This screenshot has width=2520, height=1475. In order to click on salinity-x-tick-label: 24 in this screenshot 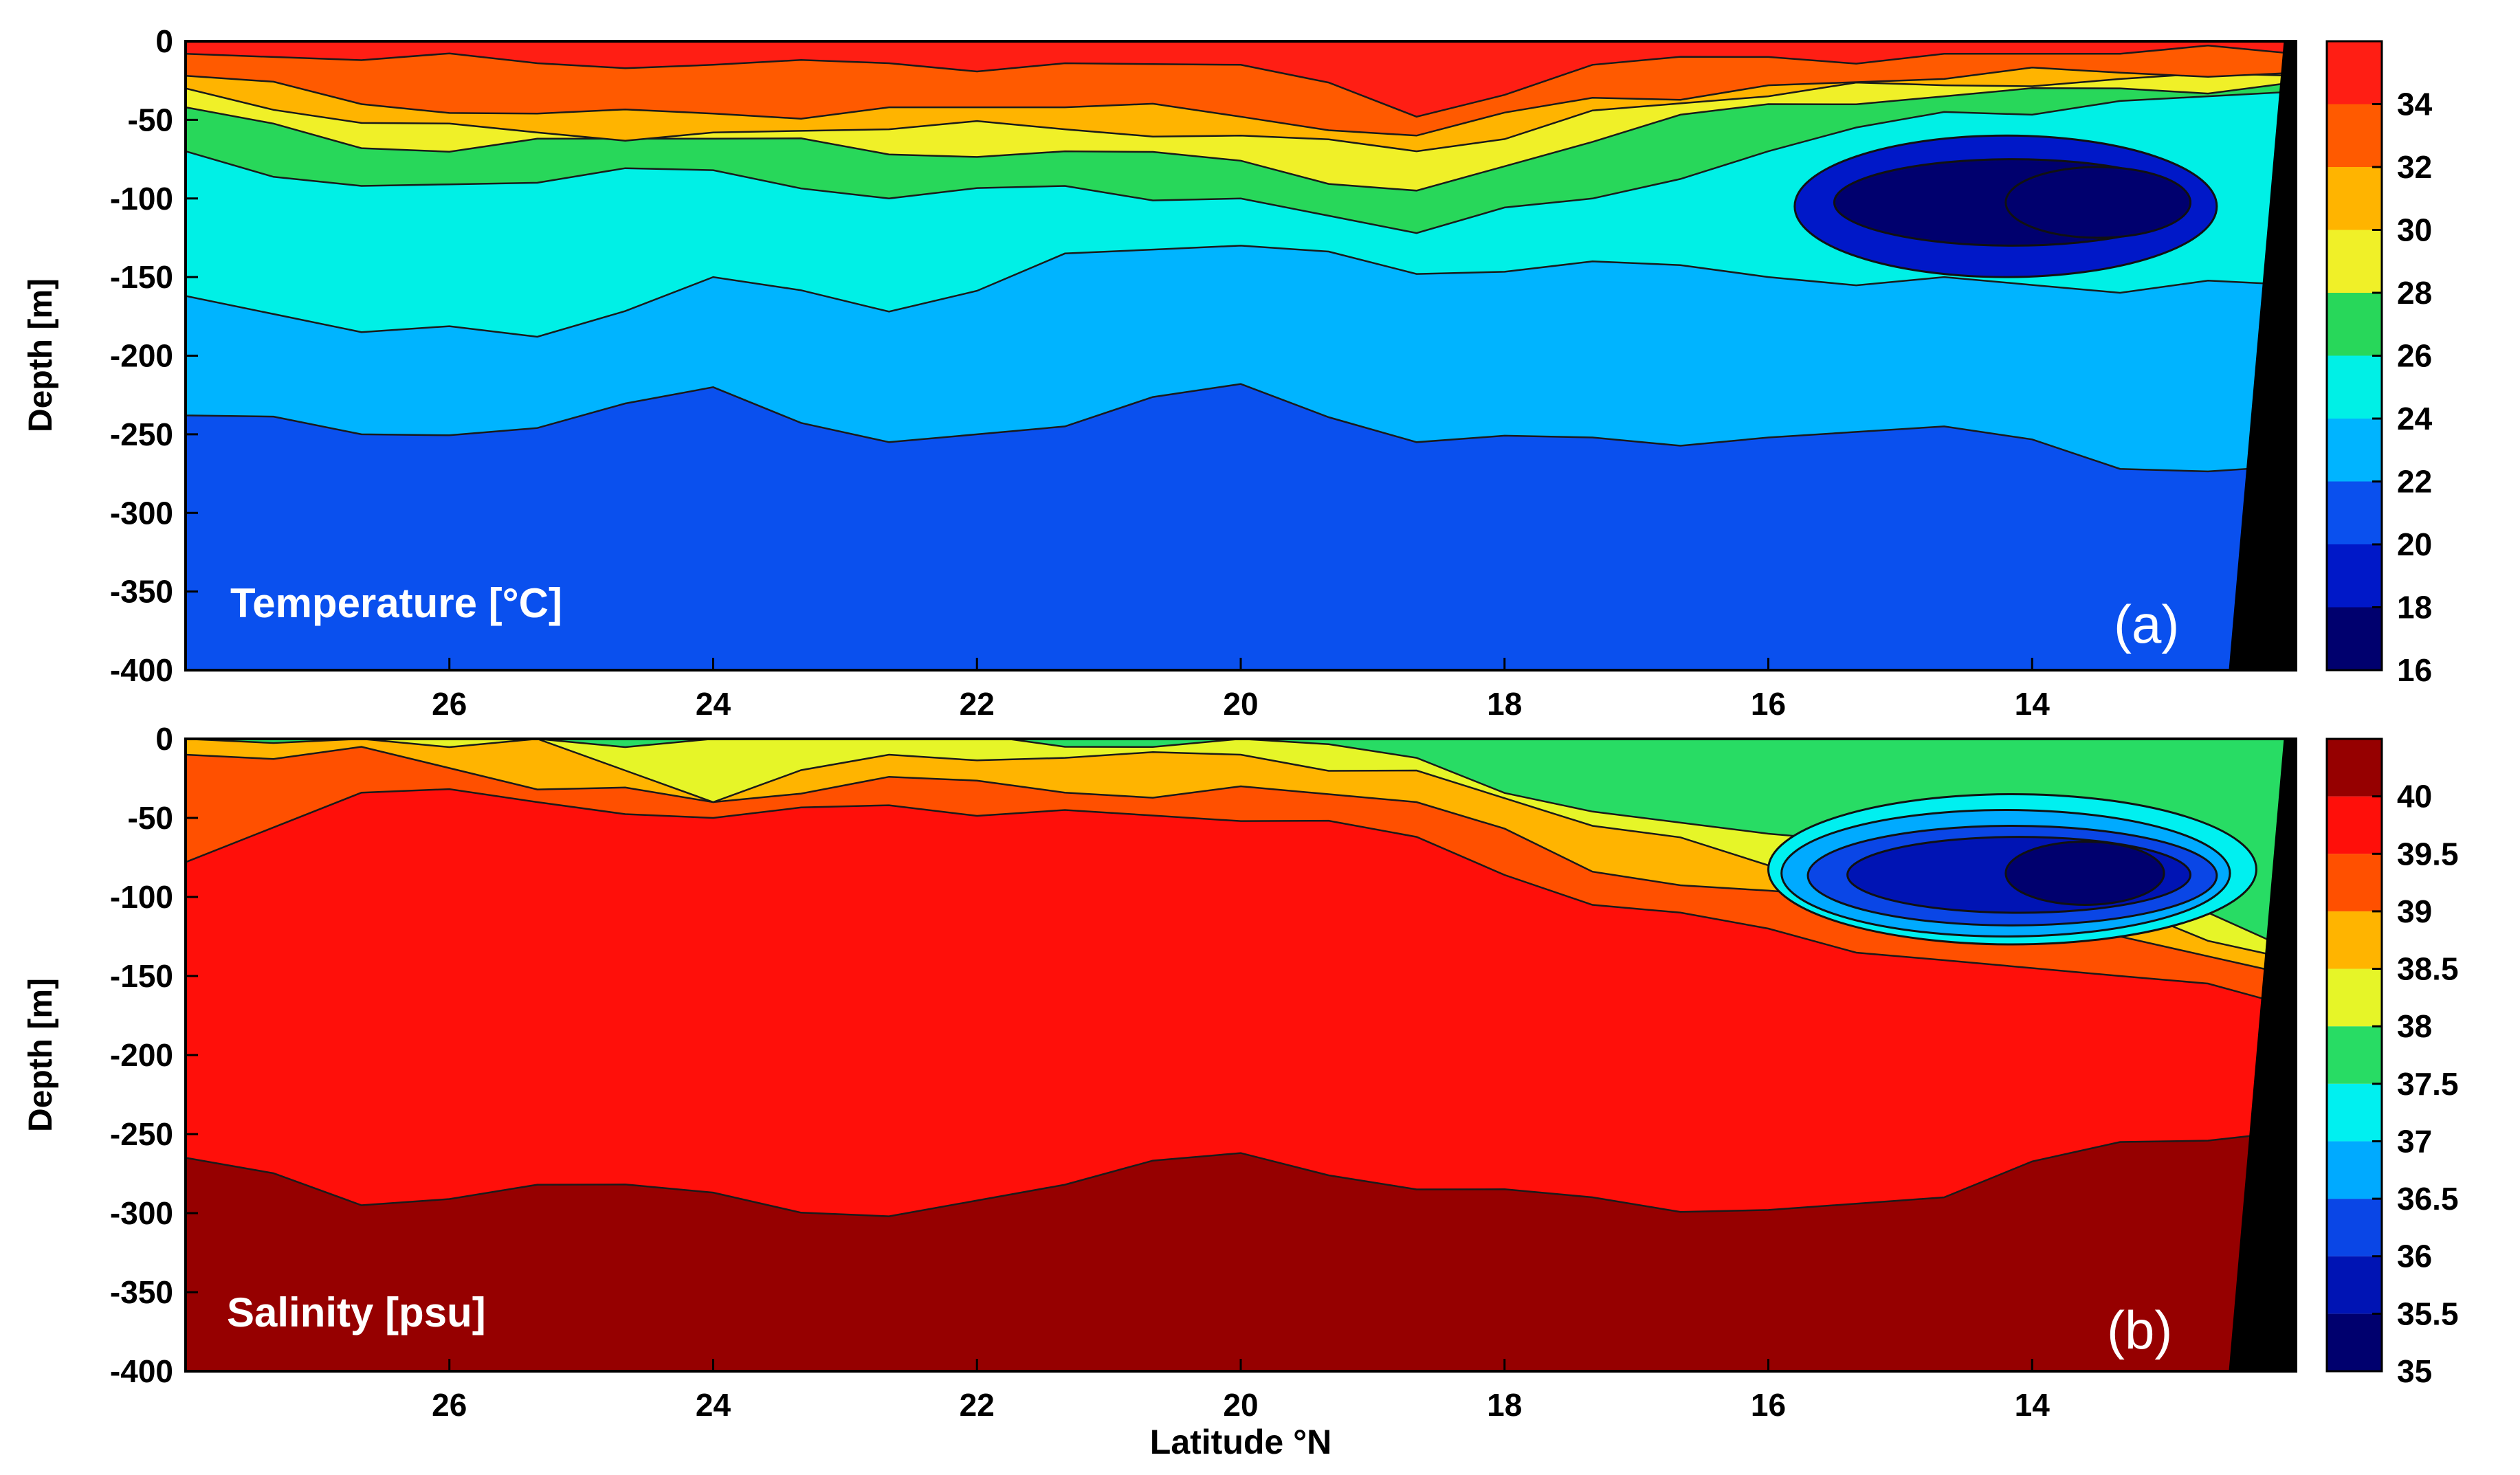, I will do `click(713, 1405)`.